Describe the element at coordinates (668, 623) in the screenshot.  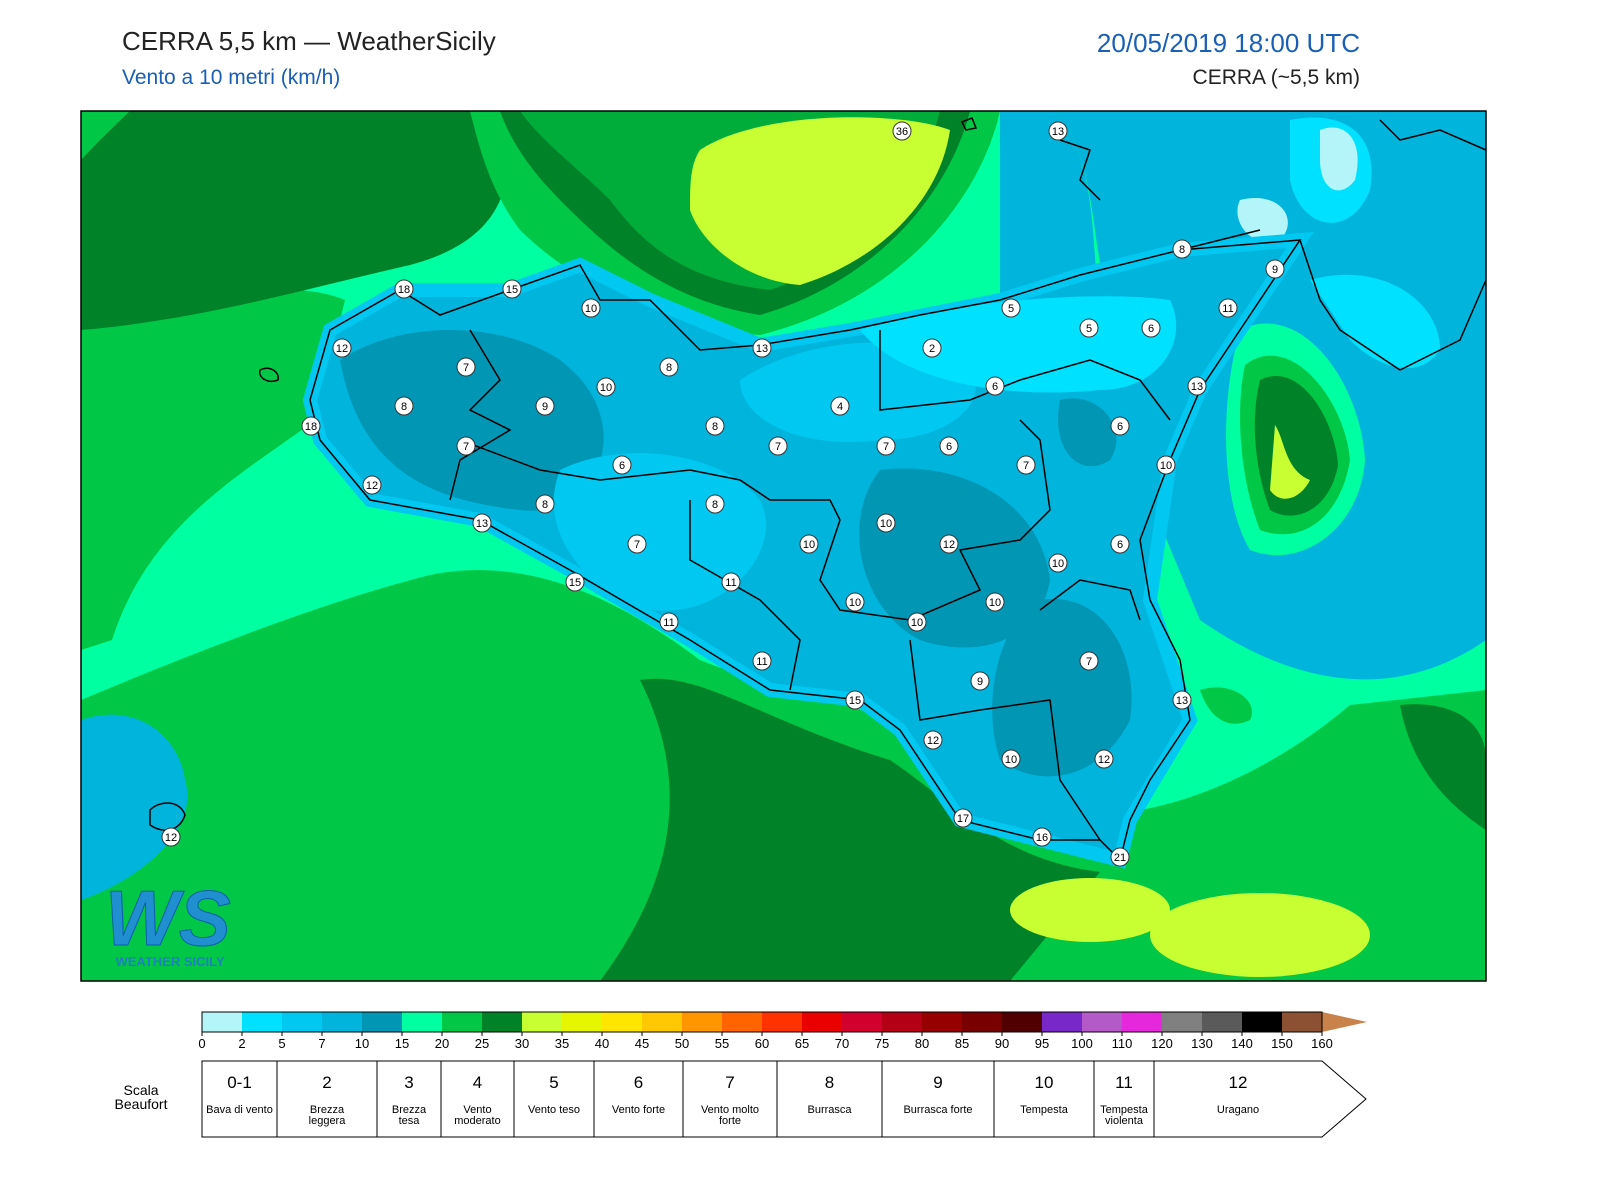
I see `station-value: 11` at that location.